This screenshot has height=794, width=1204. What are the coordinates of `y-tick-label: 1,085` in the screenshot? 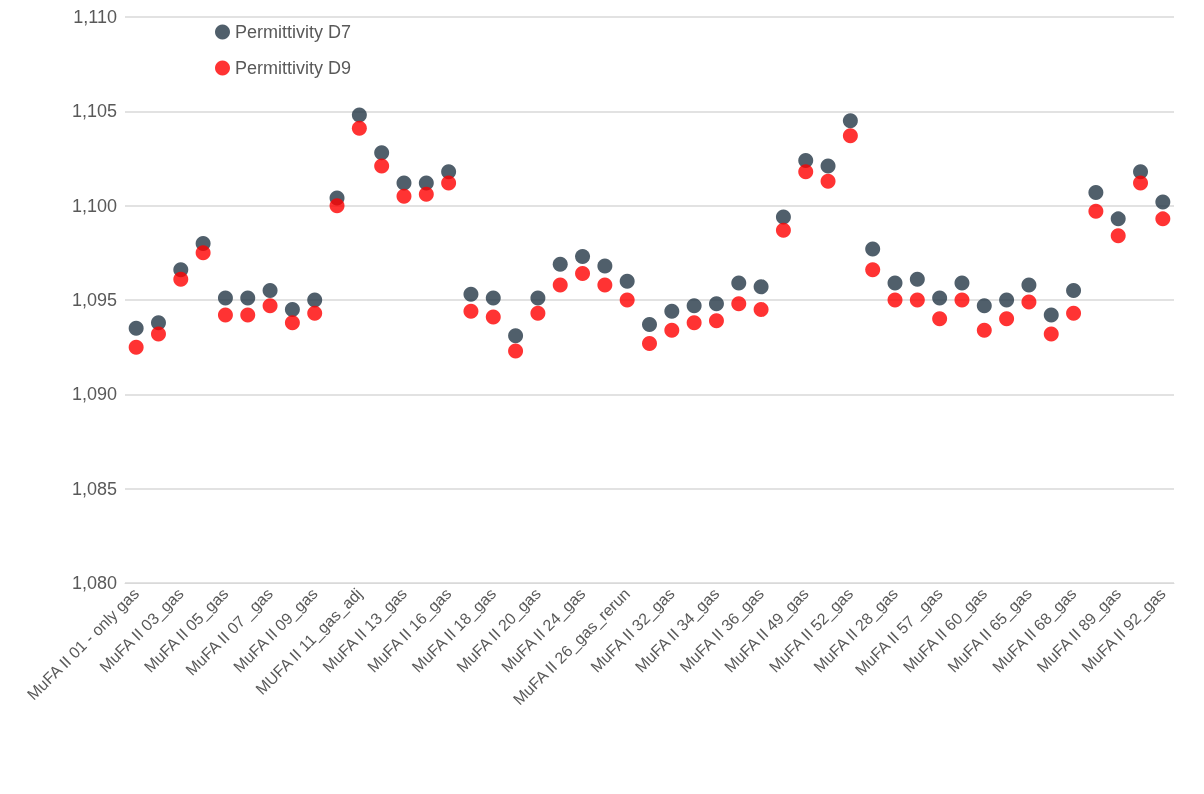 It's located at (94, 488).